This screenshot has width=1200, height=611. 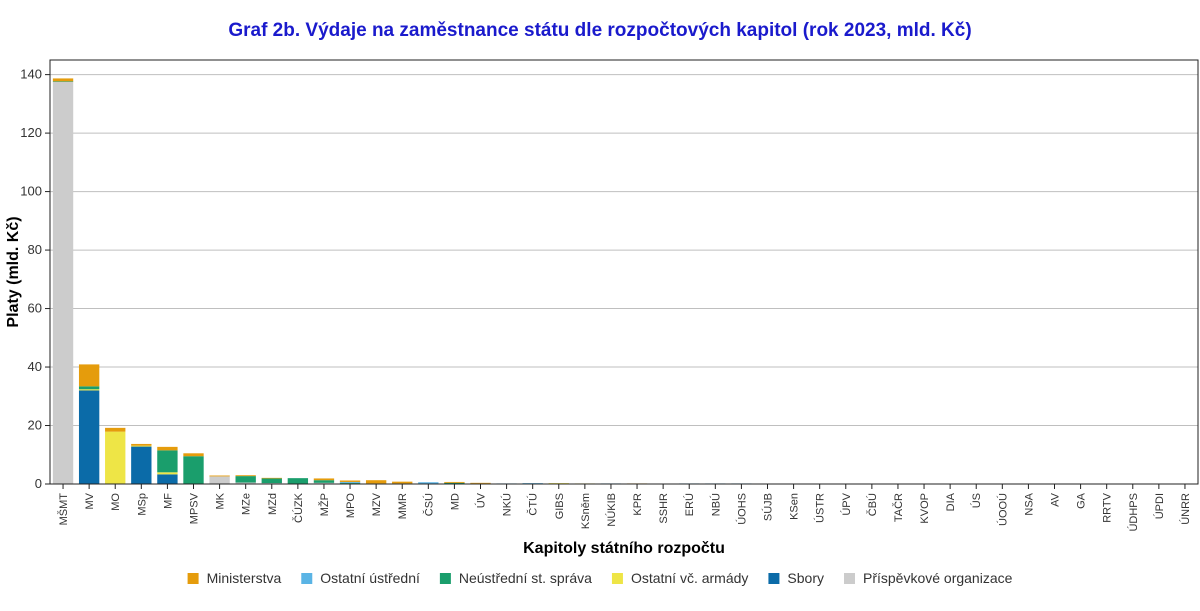 I want to click on y-tick-label: 120, so click(x=31, y=132).